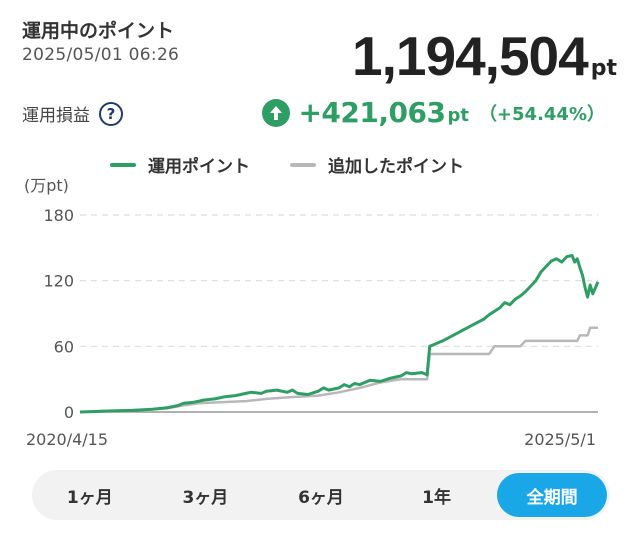 This screenshot has height=534, width=631. Describe the element at coordinates (276, 112) in the screenshot. I see `arrow-up-icon` at that location.